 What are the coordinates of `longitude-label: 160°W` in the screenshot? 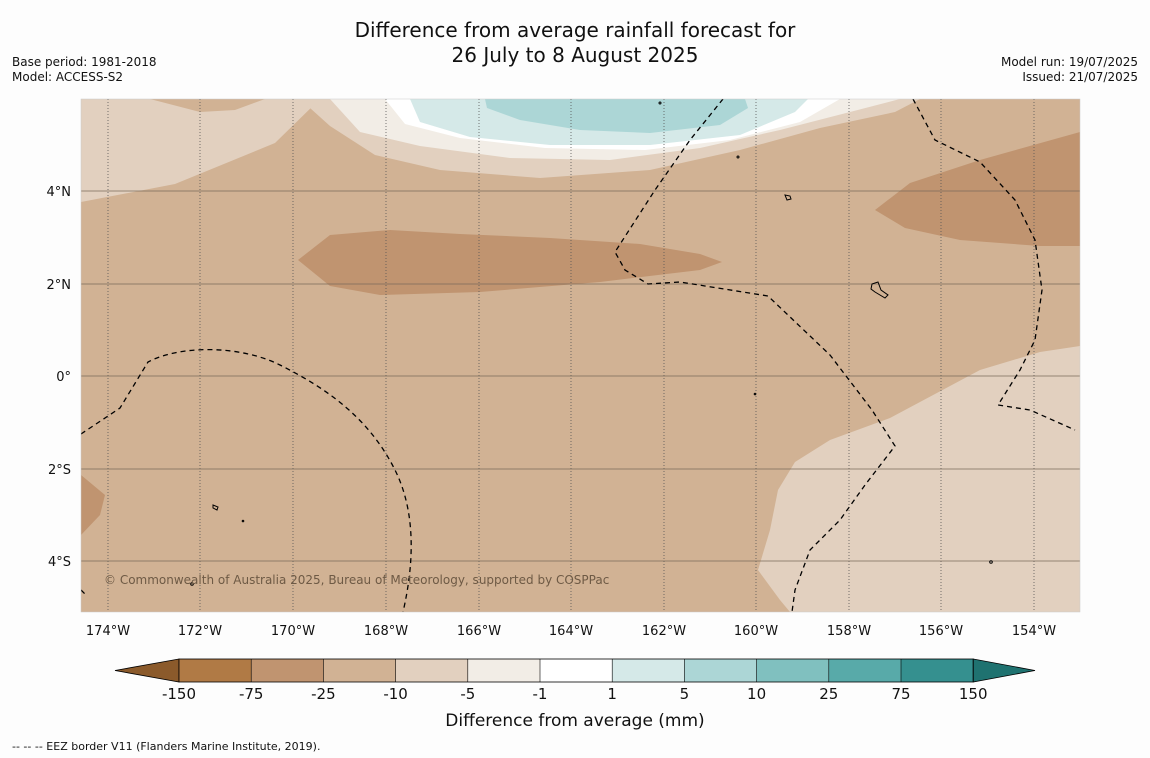 It's located at (756, 631).